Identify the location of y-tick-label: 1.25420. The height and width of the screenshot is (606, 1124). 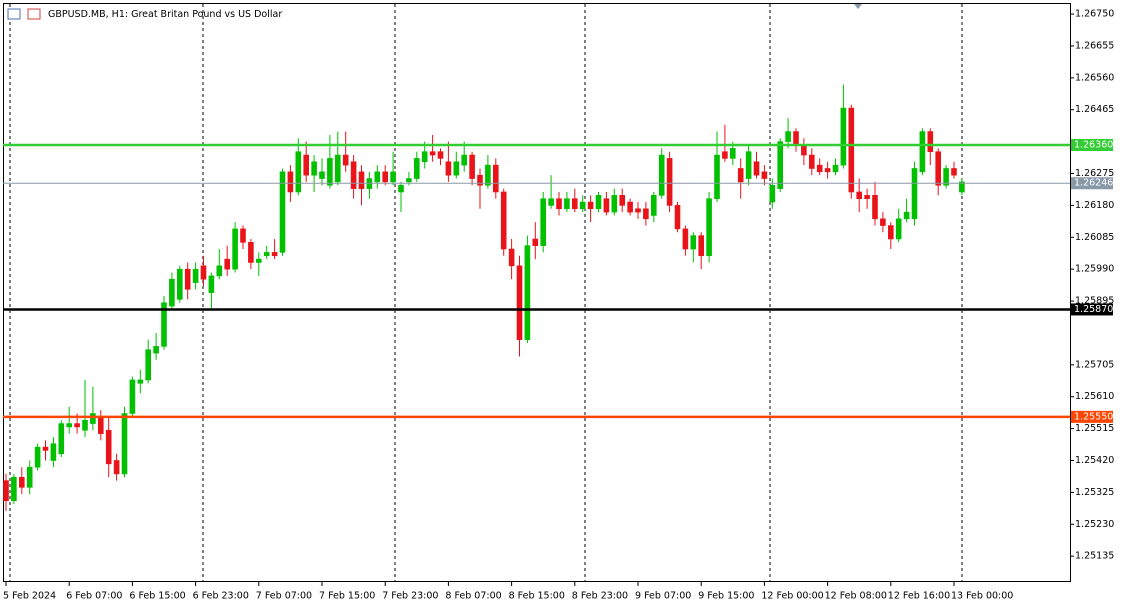
(1094, 460).